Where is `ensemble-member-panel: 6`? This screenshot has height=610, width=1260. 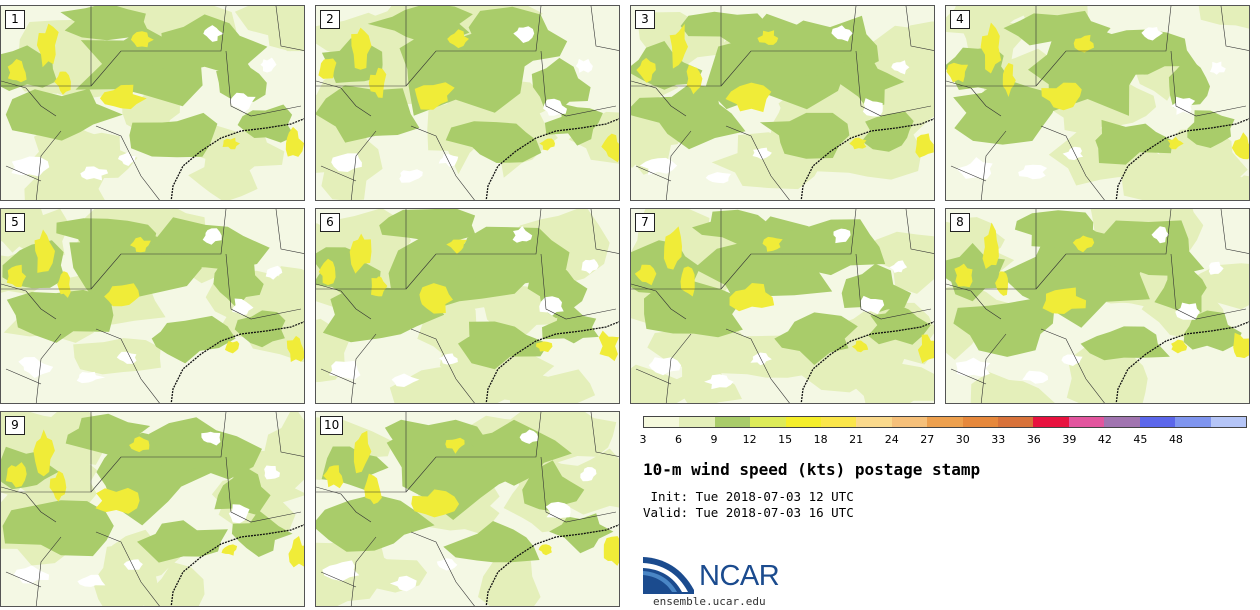
ensemble-member-panel: 6 is located at coordinates (467, 306).